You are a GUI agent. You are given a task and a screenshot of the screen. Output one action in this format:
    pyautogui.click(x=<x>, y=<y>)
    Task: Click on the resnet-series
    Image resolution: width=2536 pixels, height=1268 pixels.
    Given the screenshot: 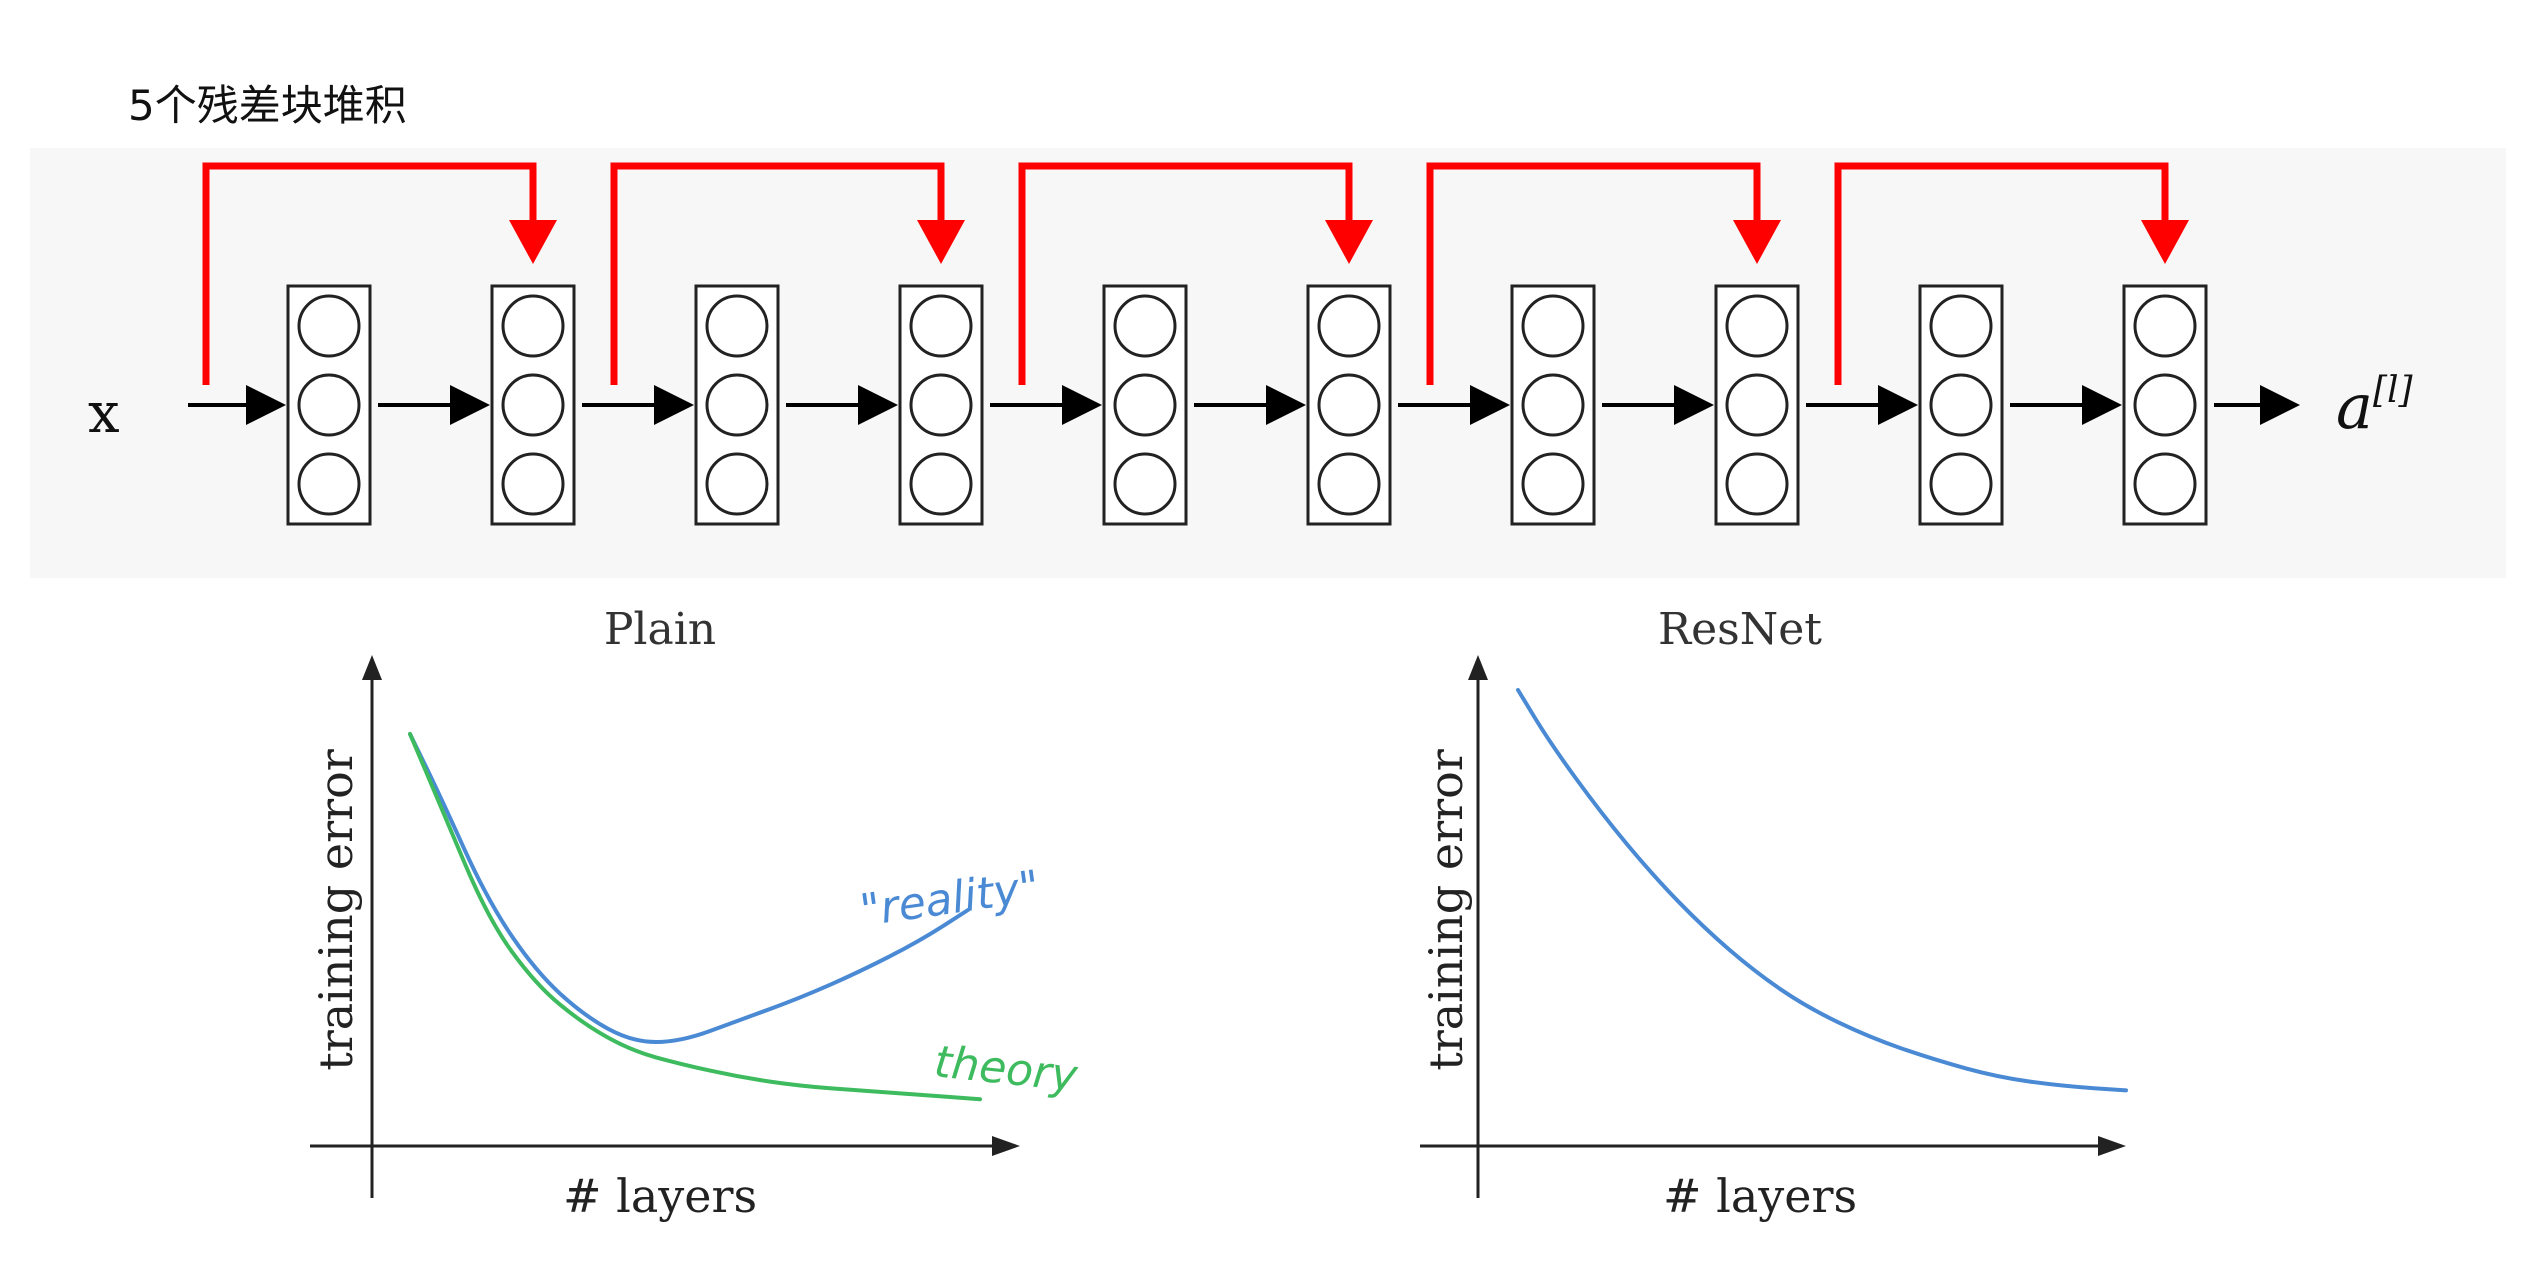 What is the action you would take?
    pyautogui.click(x=1822, y=890)
    